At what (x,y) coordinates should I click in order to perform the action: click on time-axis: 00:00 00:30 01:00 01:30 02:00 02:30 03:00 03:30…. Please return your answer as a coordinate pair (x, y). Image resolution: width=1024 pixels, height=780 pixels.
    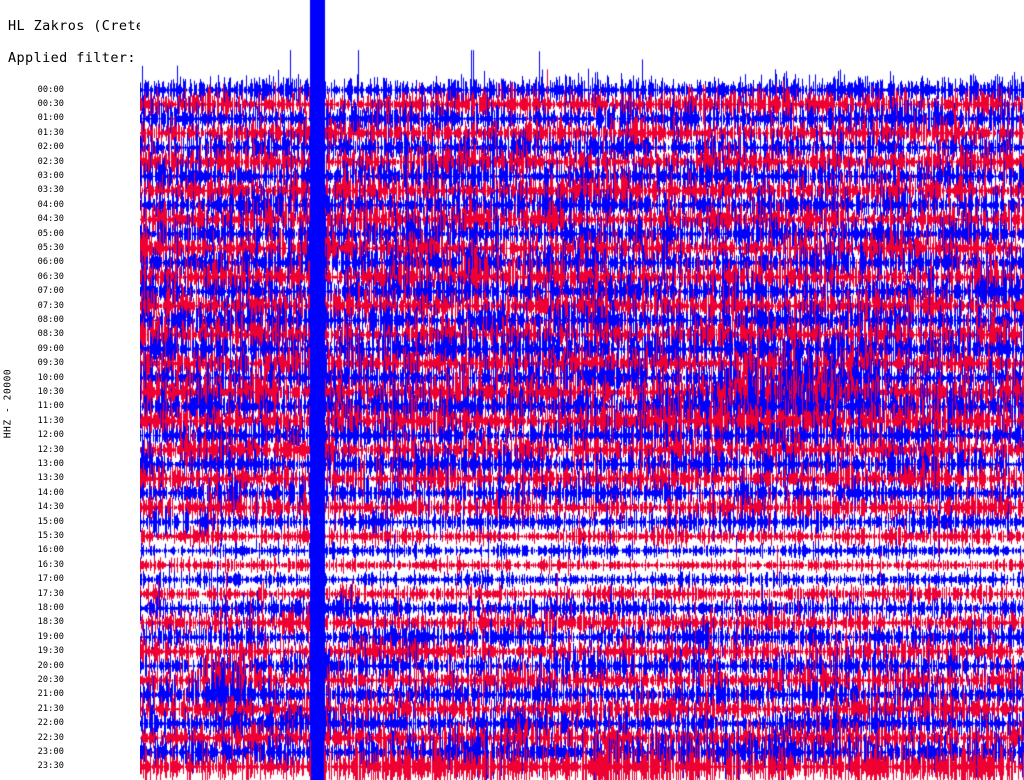
    Looking at the image, I should click on (34, 390).